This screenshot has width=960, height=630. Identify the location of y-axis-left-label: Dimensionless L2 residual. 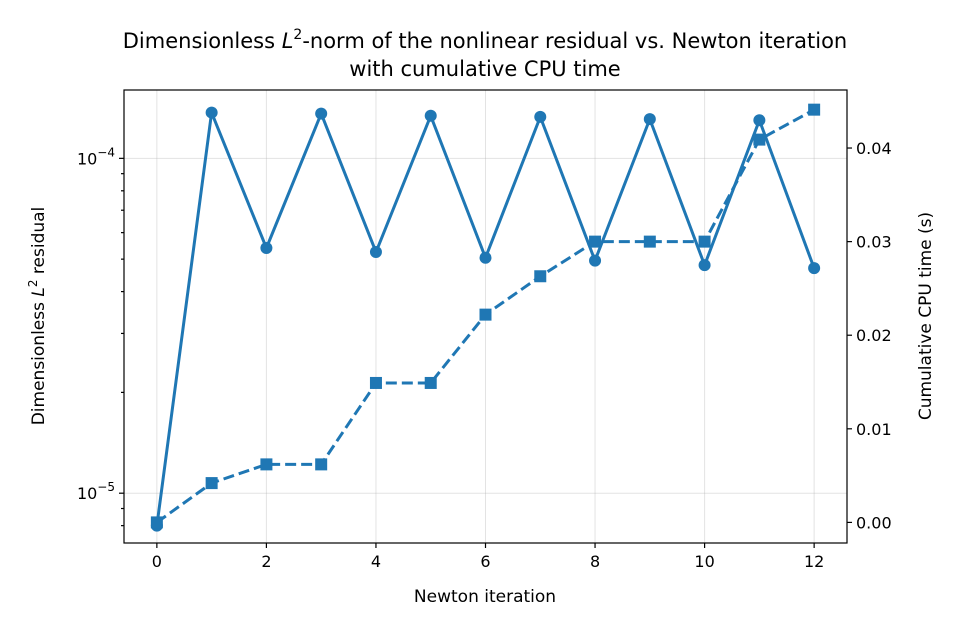
(37, 316).